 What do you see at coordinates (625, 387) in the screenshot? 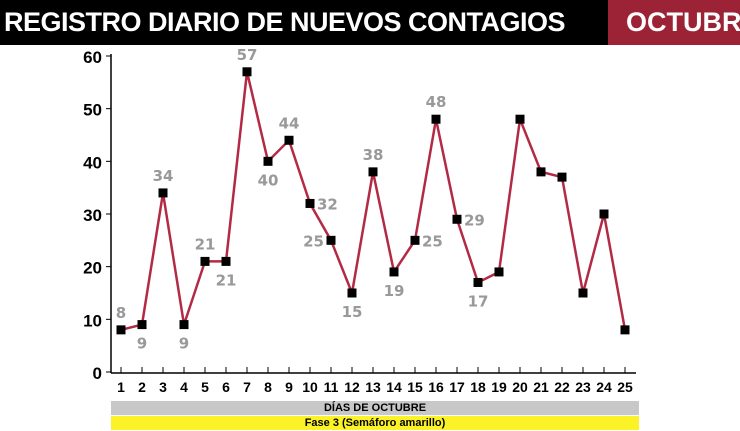
I see `x-tick-label: 25` at bounding box center [625, 387].